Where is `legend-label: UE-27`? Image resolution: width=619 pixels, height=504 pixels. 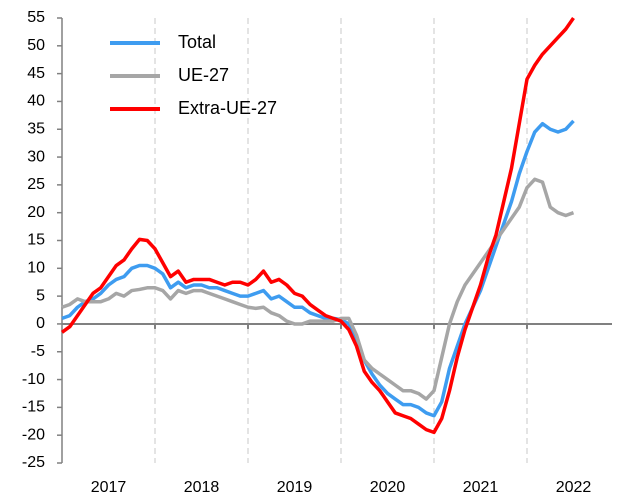
legend-label: UE-27 is located at coordinates (203, 75).